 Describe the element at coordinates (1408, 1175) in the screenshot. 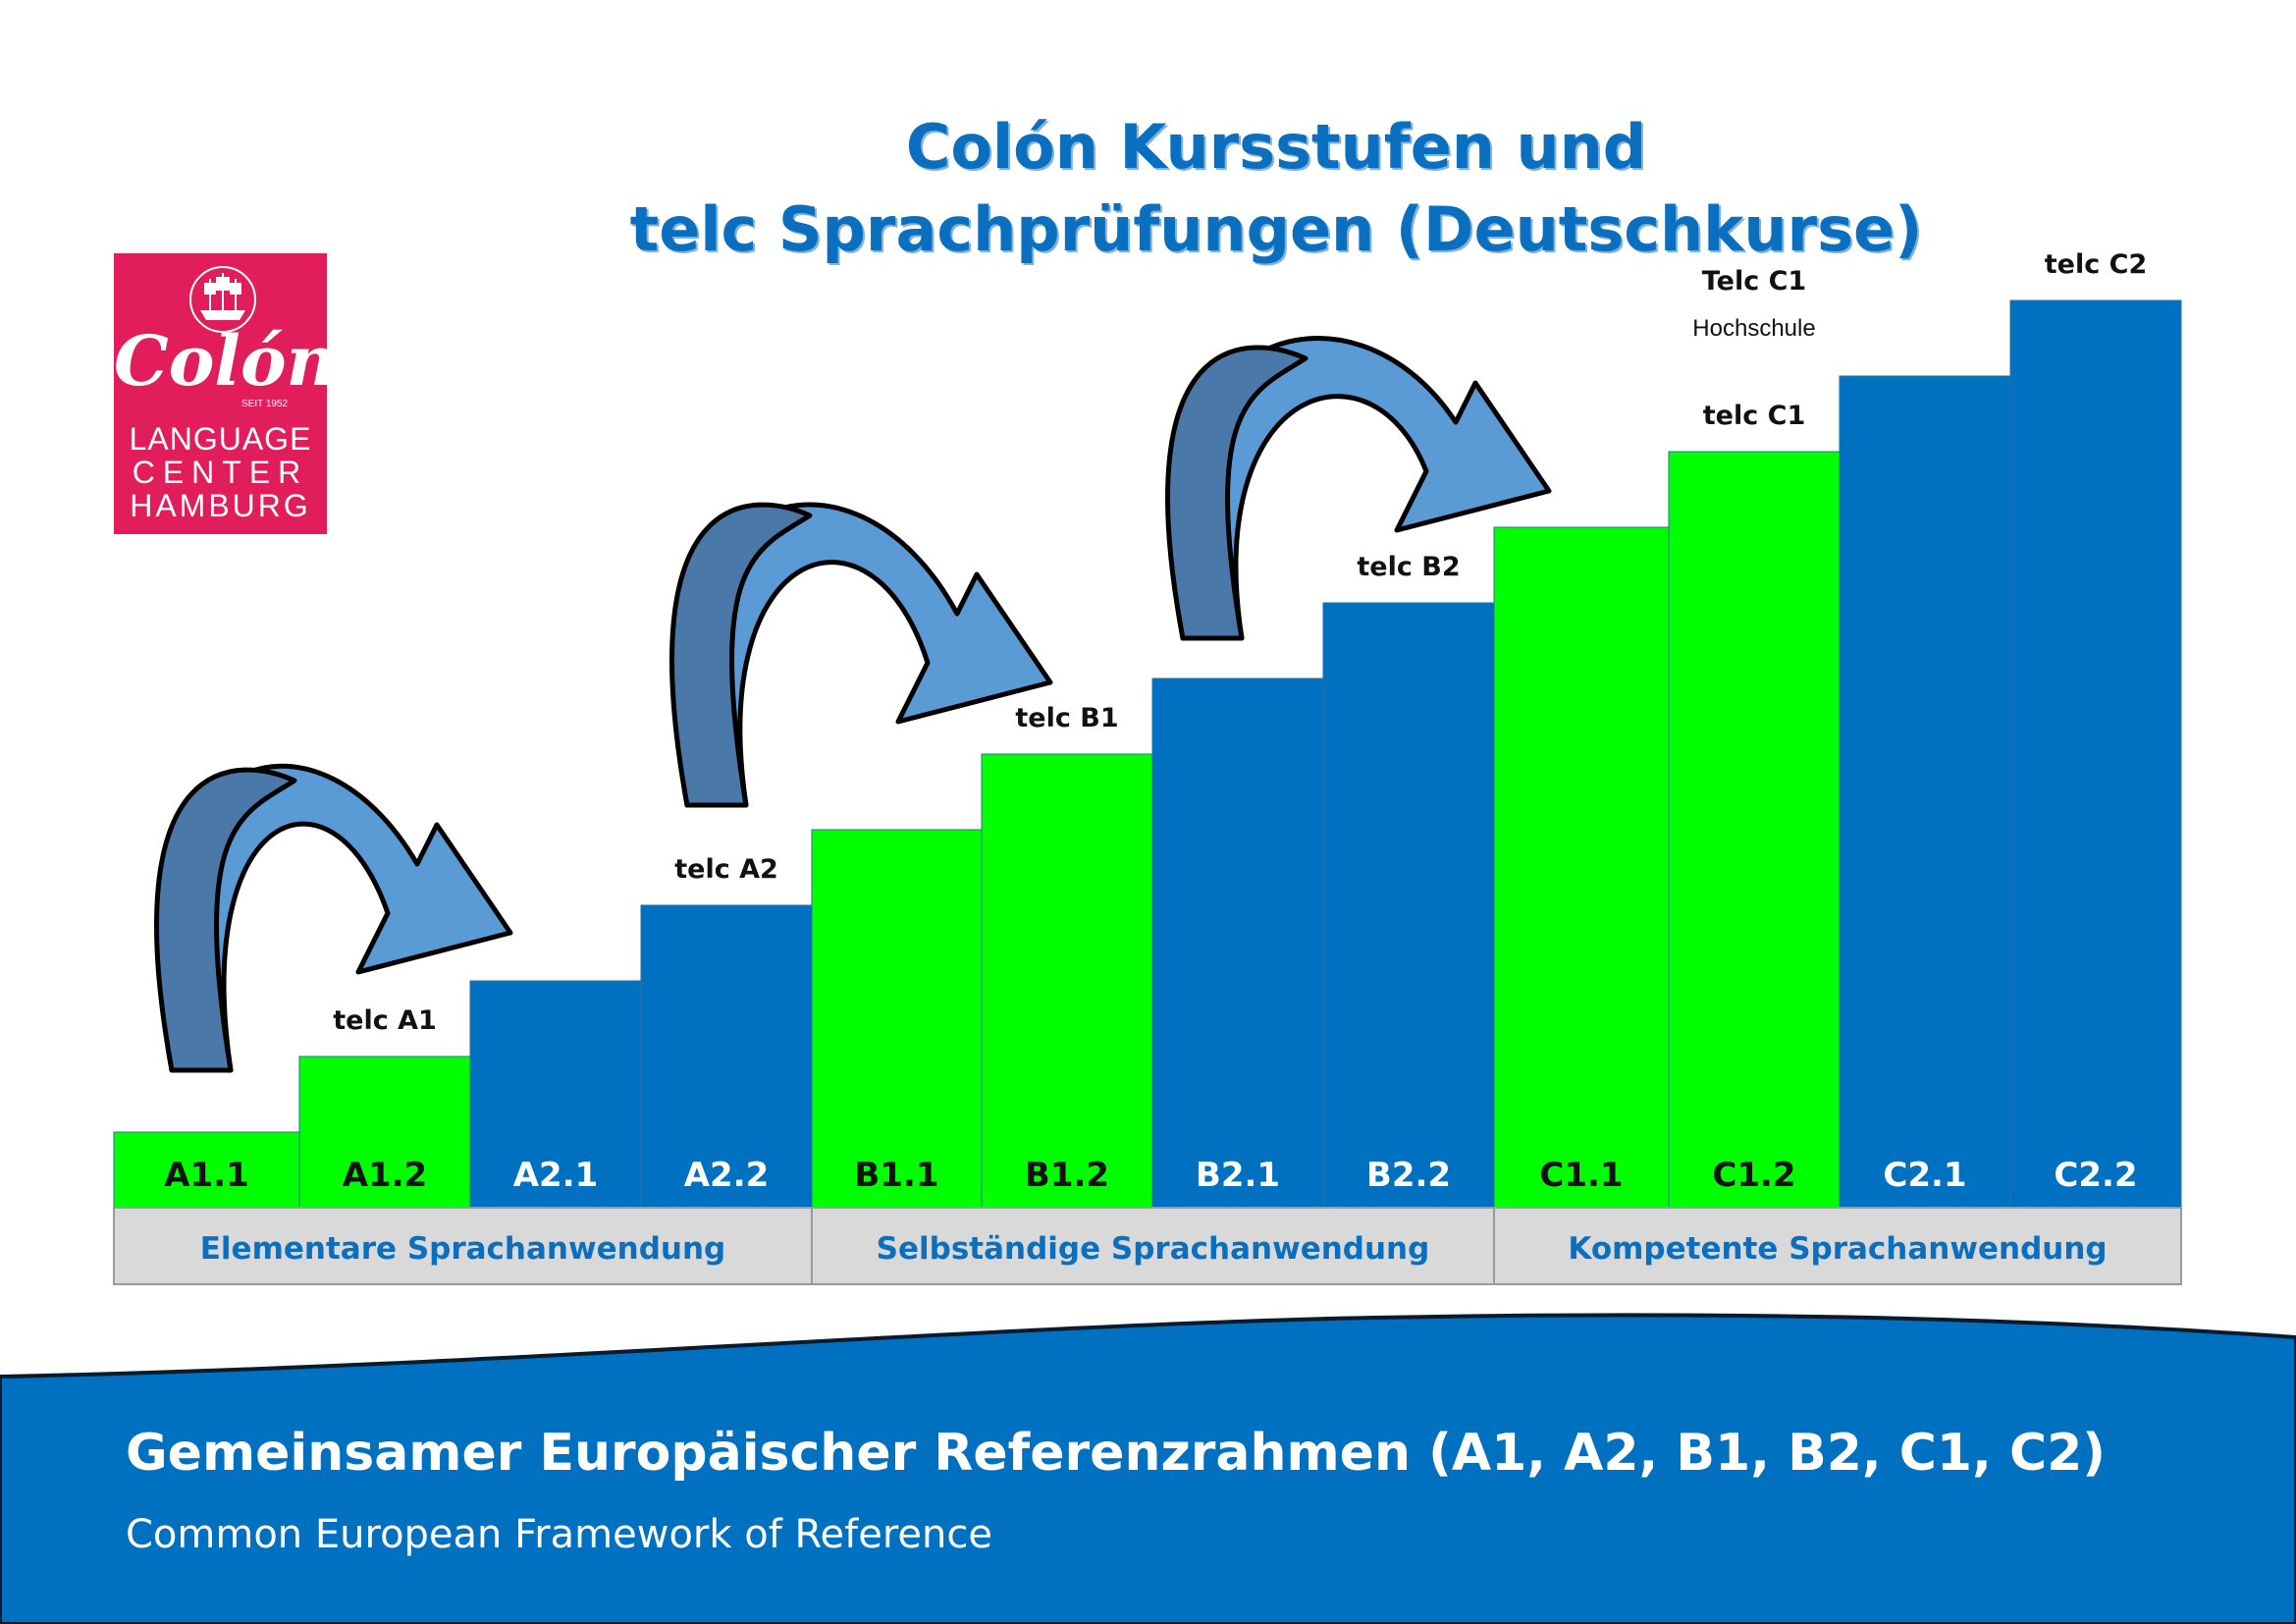

I see `level-label-B2-2: B2.2` at that location.